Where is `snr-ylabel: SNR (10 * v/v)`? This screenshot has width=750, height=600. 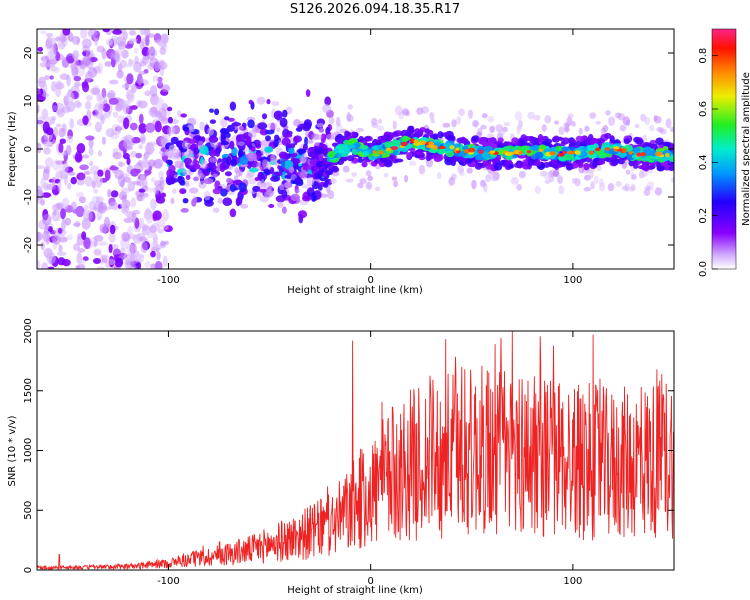 snr-ylabel: SNR (10 * v/v) is located at coordinates (12, 450).